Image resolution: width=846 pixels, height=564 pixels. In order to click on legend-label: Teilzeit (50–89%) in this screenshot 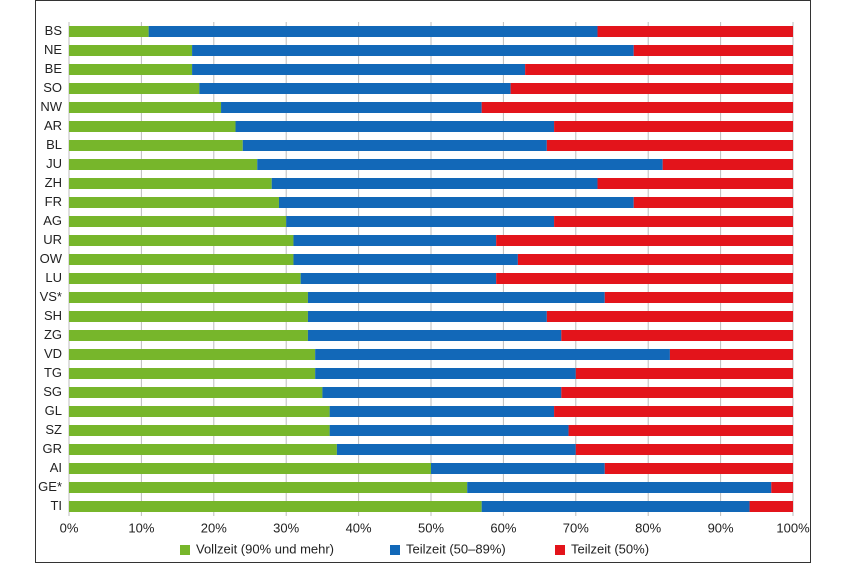, I will do `click(456, 548)`.